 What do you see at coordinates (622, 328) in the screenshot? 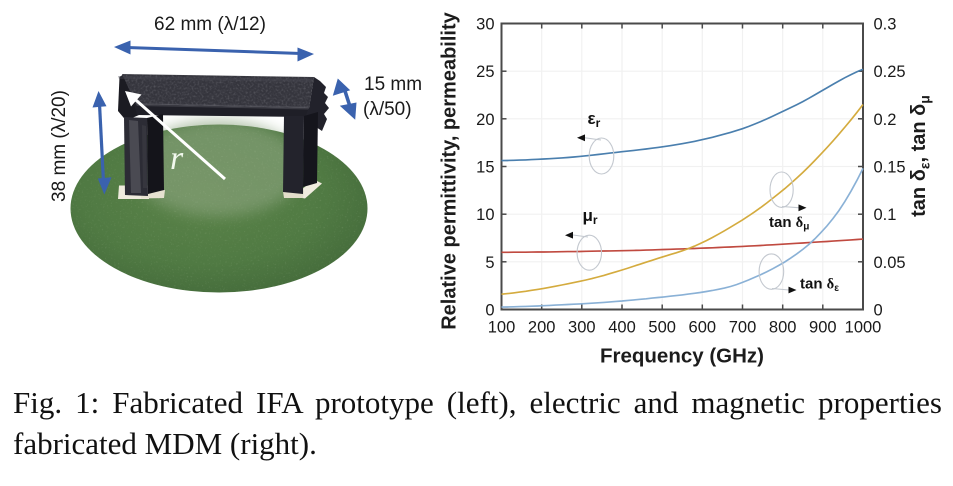
I see `svg-text: 400` at bounding box center [622, 328].